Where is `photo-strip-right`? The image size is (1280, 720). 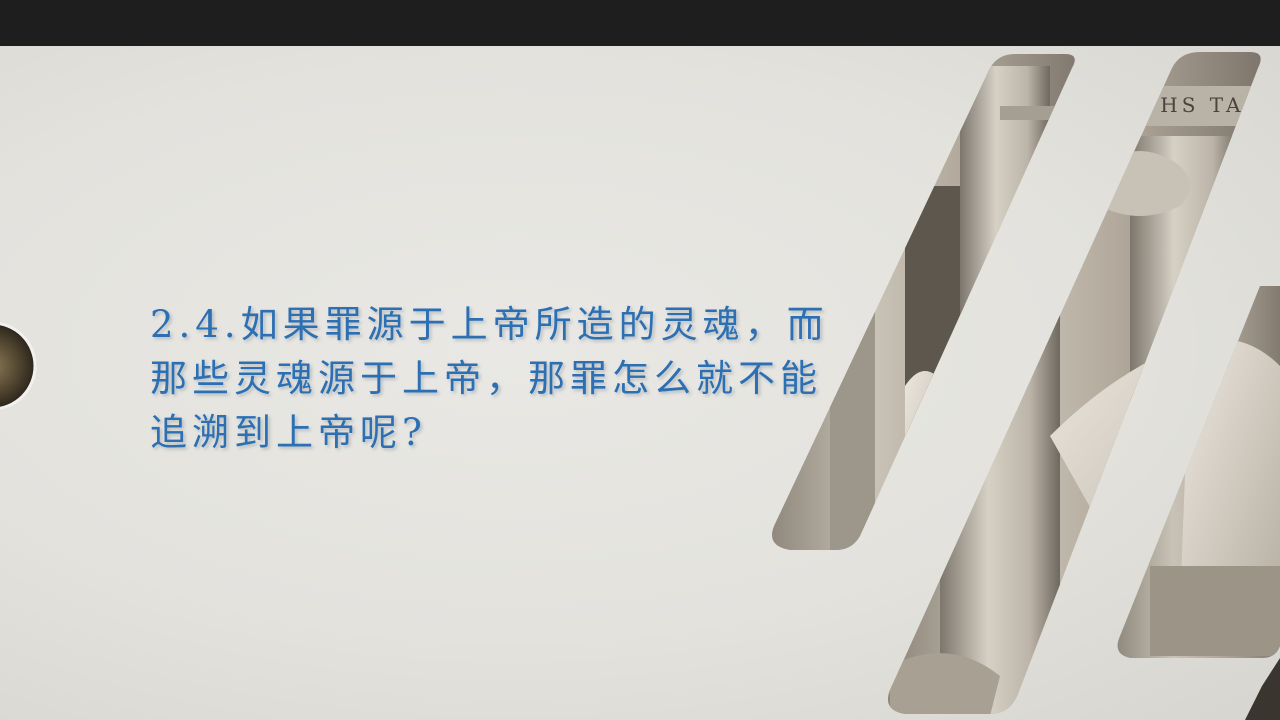
photo-strip-right is located at coordinates (1198, 472).